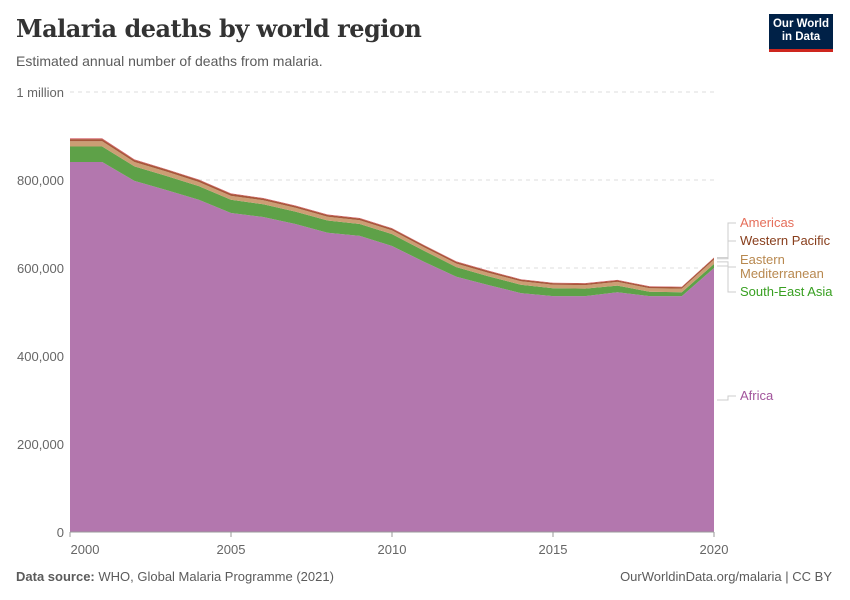 Image resolution: width=850 pixels, height=600 pixels. What do you see at coordinates (801, 37) in the screenshot?
I see `logo-line2: in Data` at bounding box center [801, 37].